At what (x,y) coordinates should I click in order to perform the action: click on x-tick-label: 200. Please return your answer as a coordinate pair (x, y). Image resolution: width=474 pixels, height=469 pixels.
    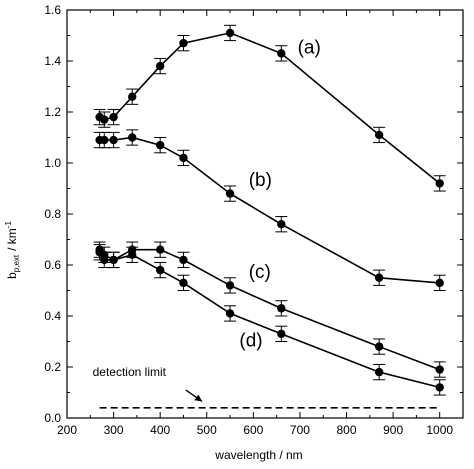
    Looking at the image, I should click on (67, 430).